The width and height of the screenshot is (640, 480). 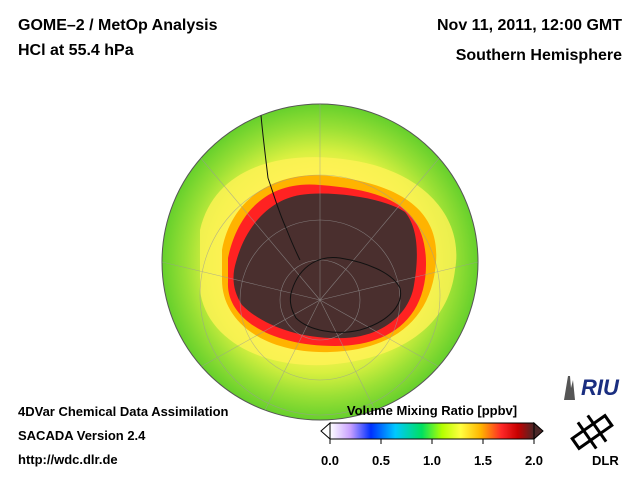 I want to click on colorbar-gradient, so click(x=432, y=431).